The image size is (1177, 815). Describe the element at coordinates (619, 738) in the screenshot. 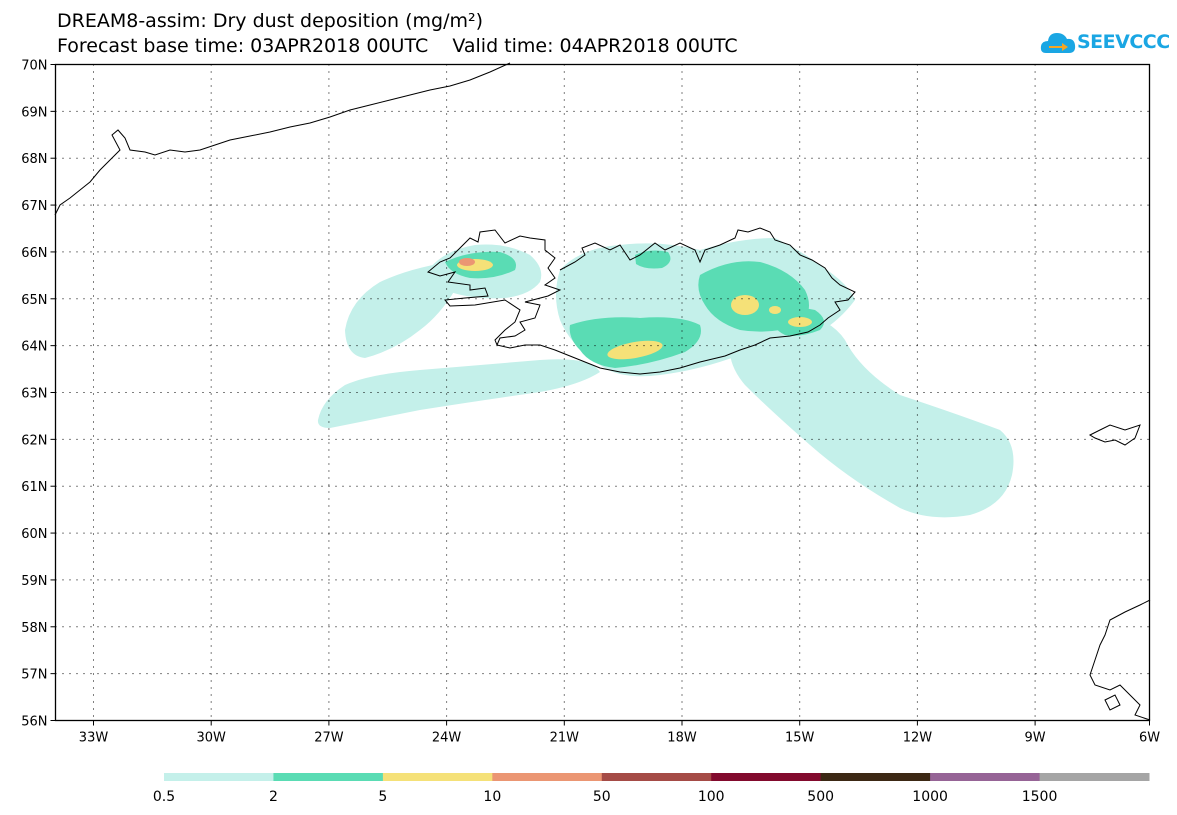

I see `longitude-labels: 33W 30W 27W 24W 21W 18W 15W 12W 9W 6W` at that location.